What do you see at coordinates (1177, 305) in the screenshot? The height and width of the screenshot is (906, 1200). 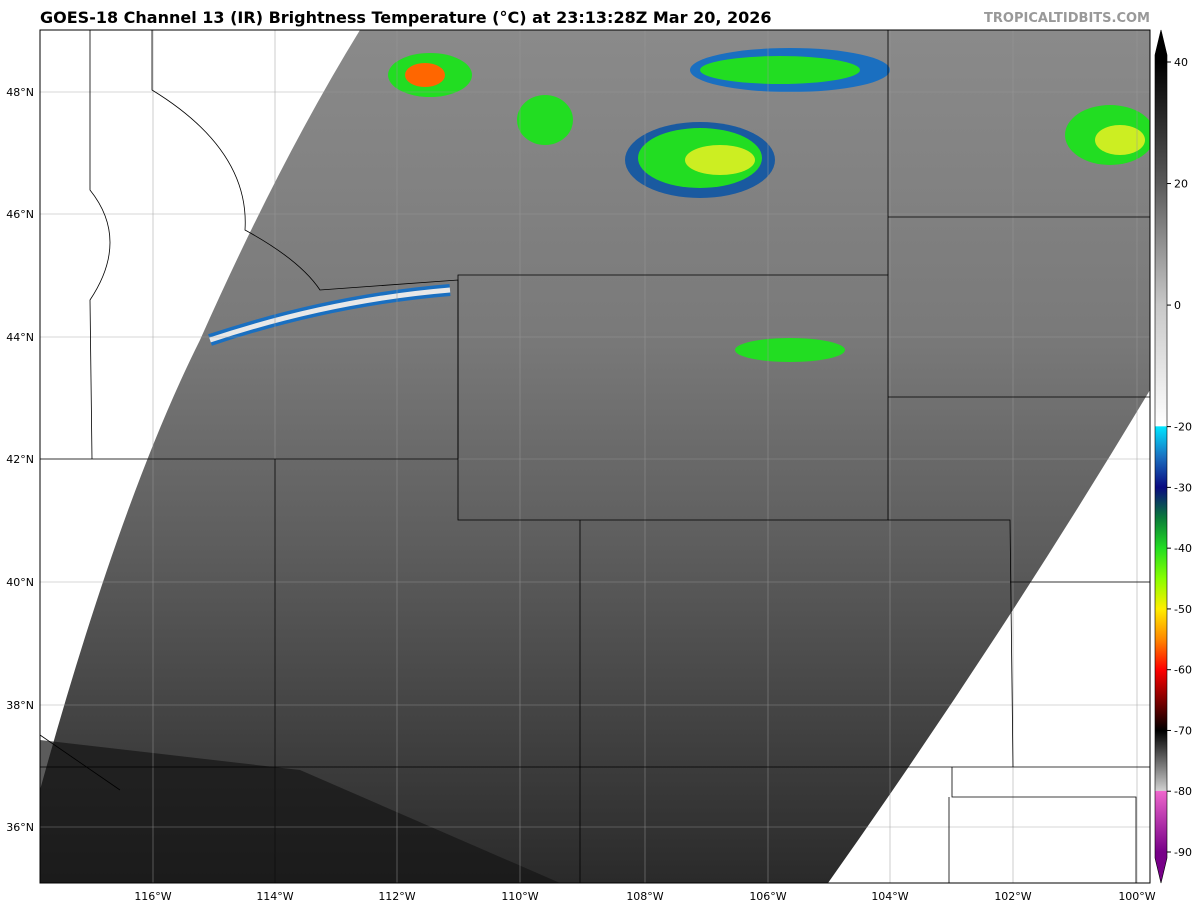 I see `colorbar-tick-label: 0` at bounding box center [1177, 305].